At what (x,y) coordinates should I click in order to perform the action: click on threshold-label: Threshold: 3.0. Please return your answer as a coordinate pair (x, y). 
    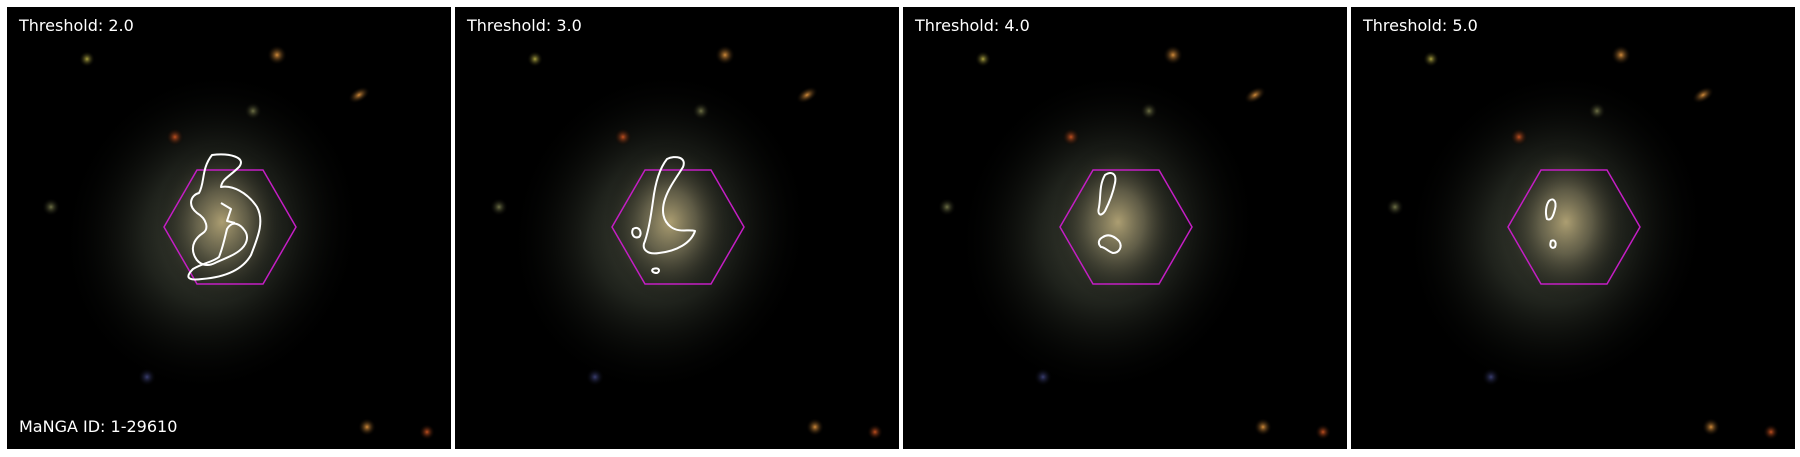
    Looking at the image, I should click on (524, 25).